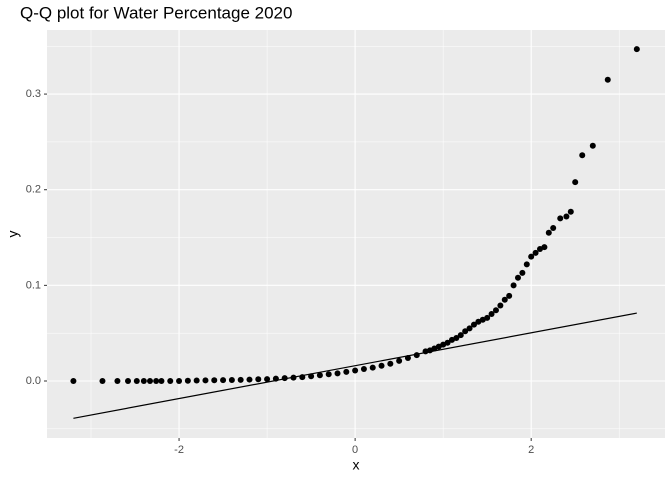  I want to click on chart-title: Q-Q plot for Water Percentage 2020, so click(156, 12).